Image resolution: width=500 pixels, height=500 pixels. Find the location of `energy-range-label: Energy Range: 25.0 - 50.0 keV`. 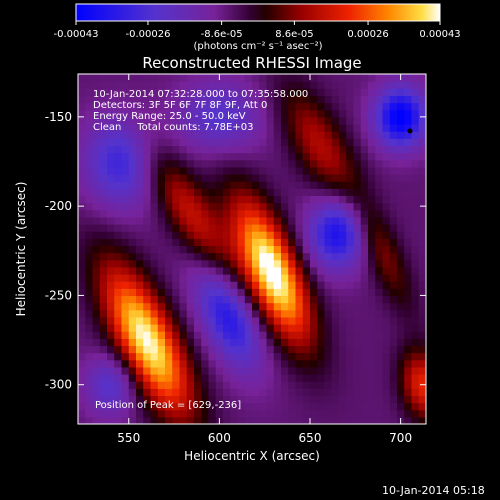

energy-range-label: Energy Range: 25.0 - 50.0 keV is located at coordinates (169, 116).